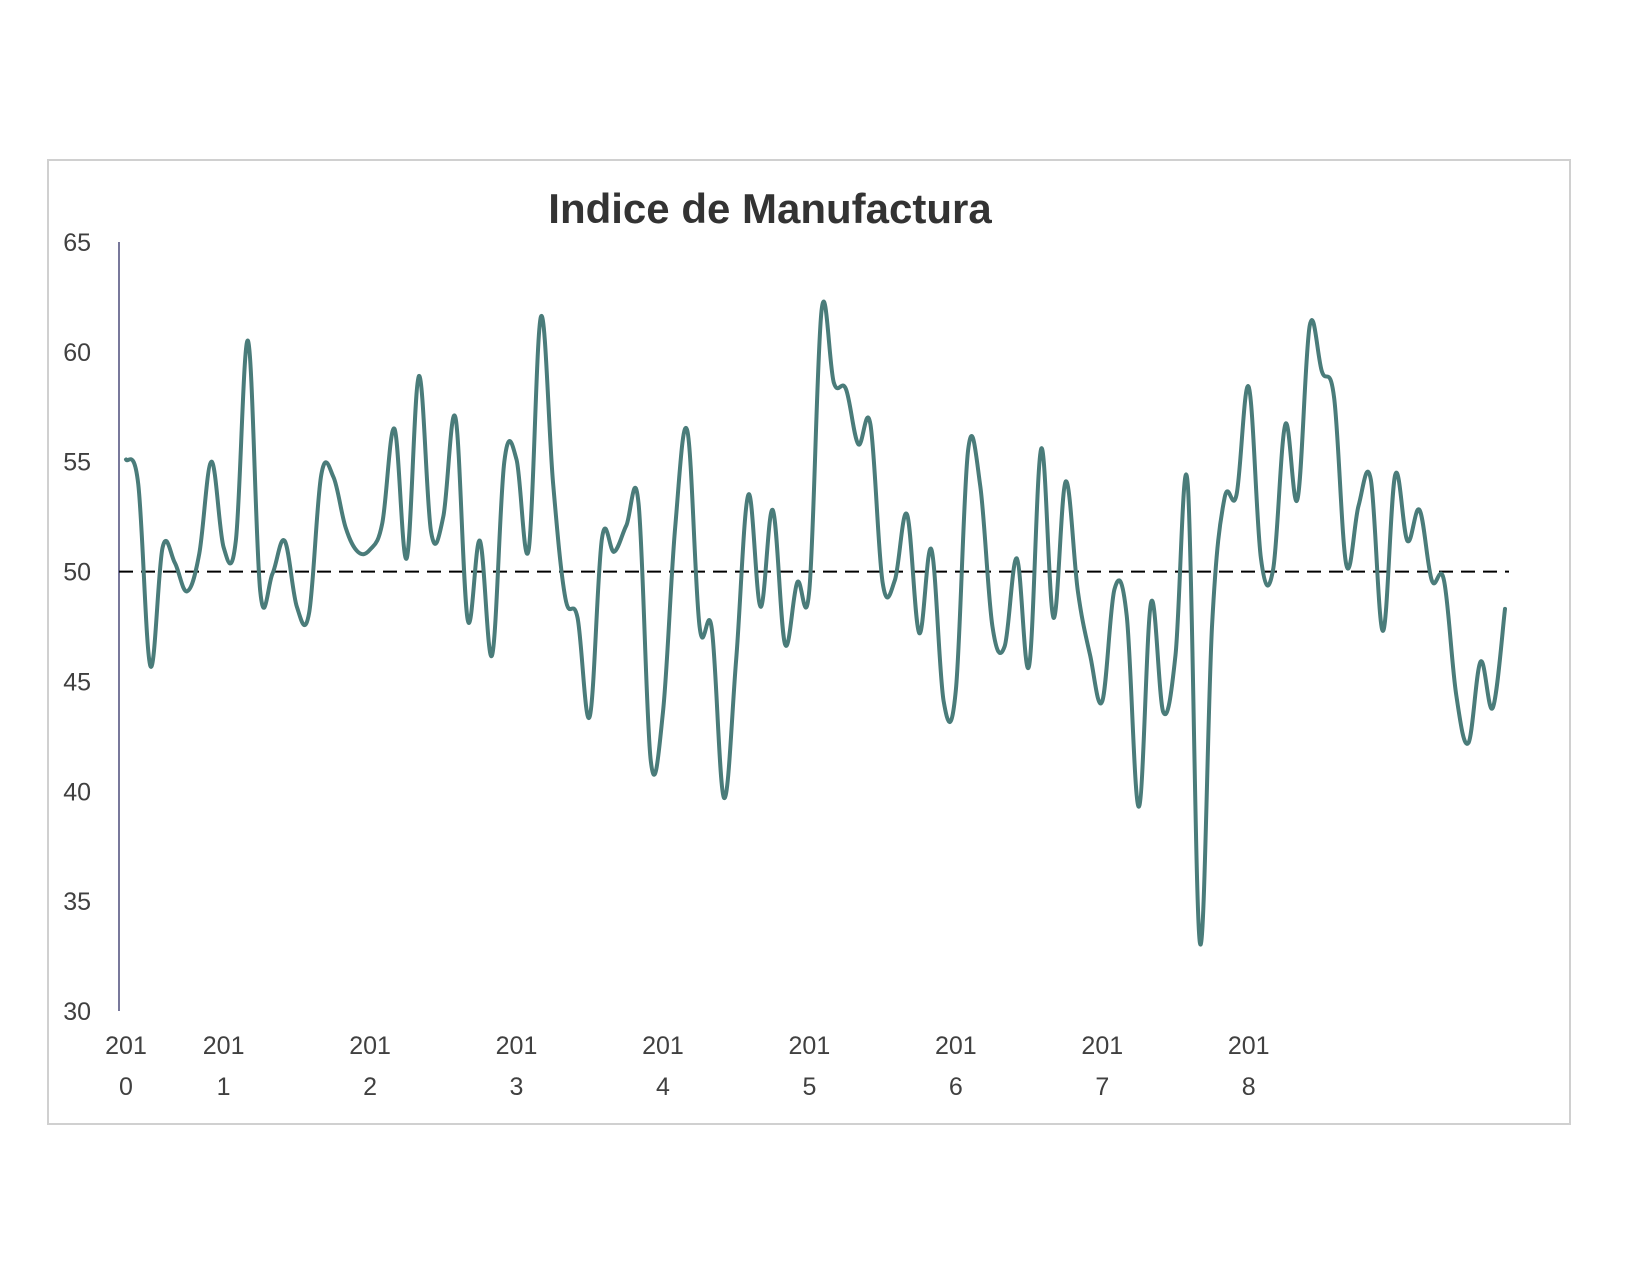 This screenshot has width=1650, height=1275. What do you see at coordinates (770, 208) in the screenshot?
I see `chart-title: Indice de Manufactura` at bounding box center [770, 208].